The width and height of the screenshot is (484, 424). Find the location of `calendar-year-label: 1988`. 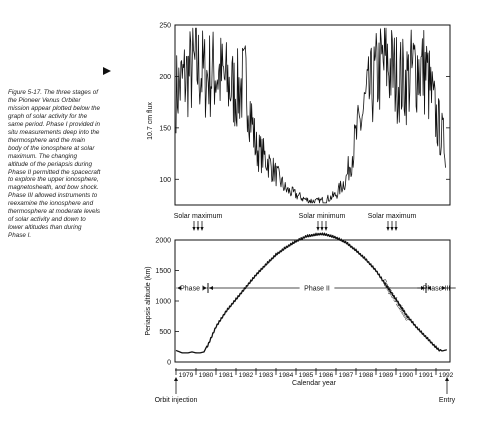

calendar-year-label: 1988 is located at coordinates (366, 375).